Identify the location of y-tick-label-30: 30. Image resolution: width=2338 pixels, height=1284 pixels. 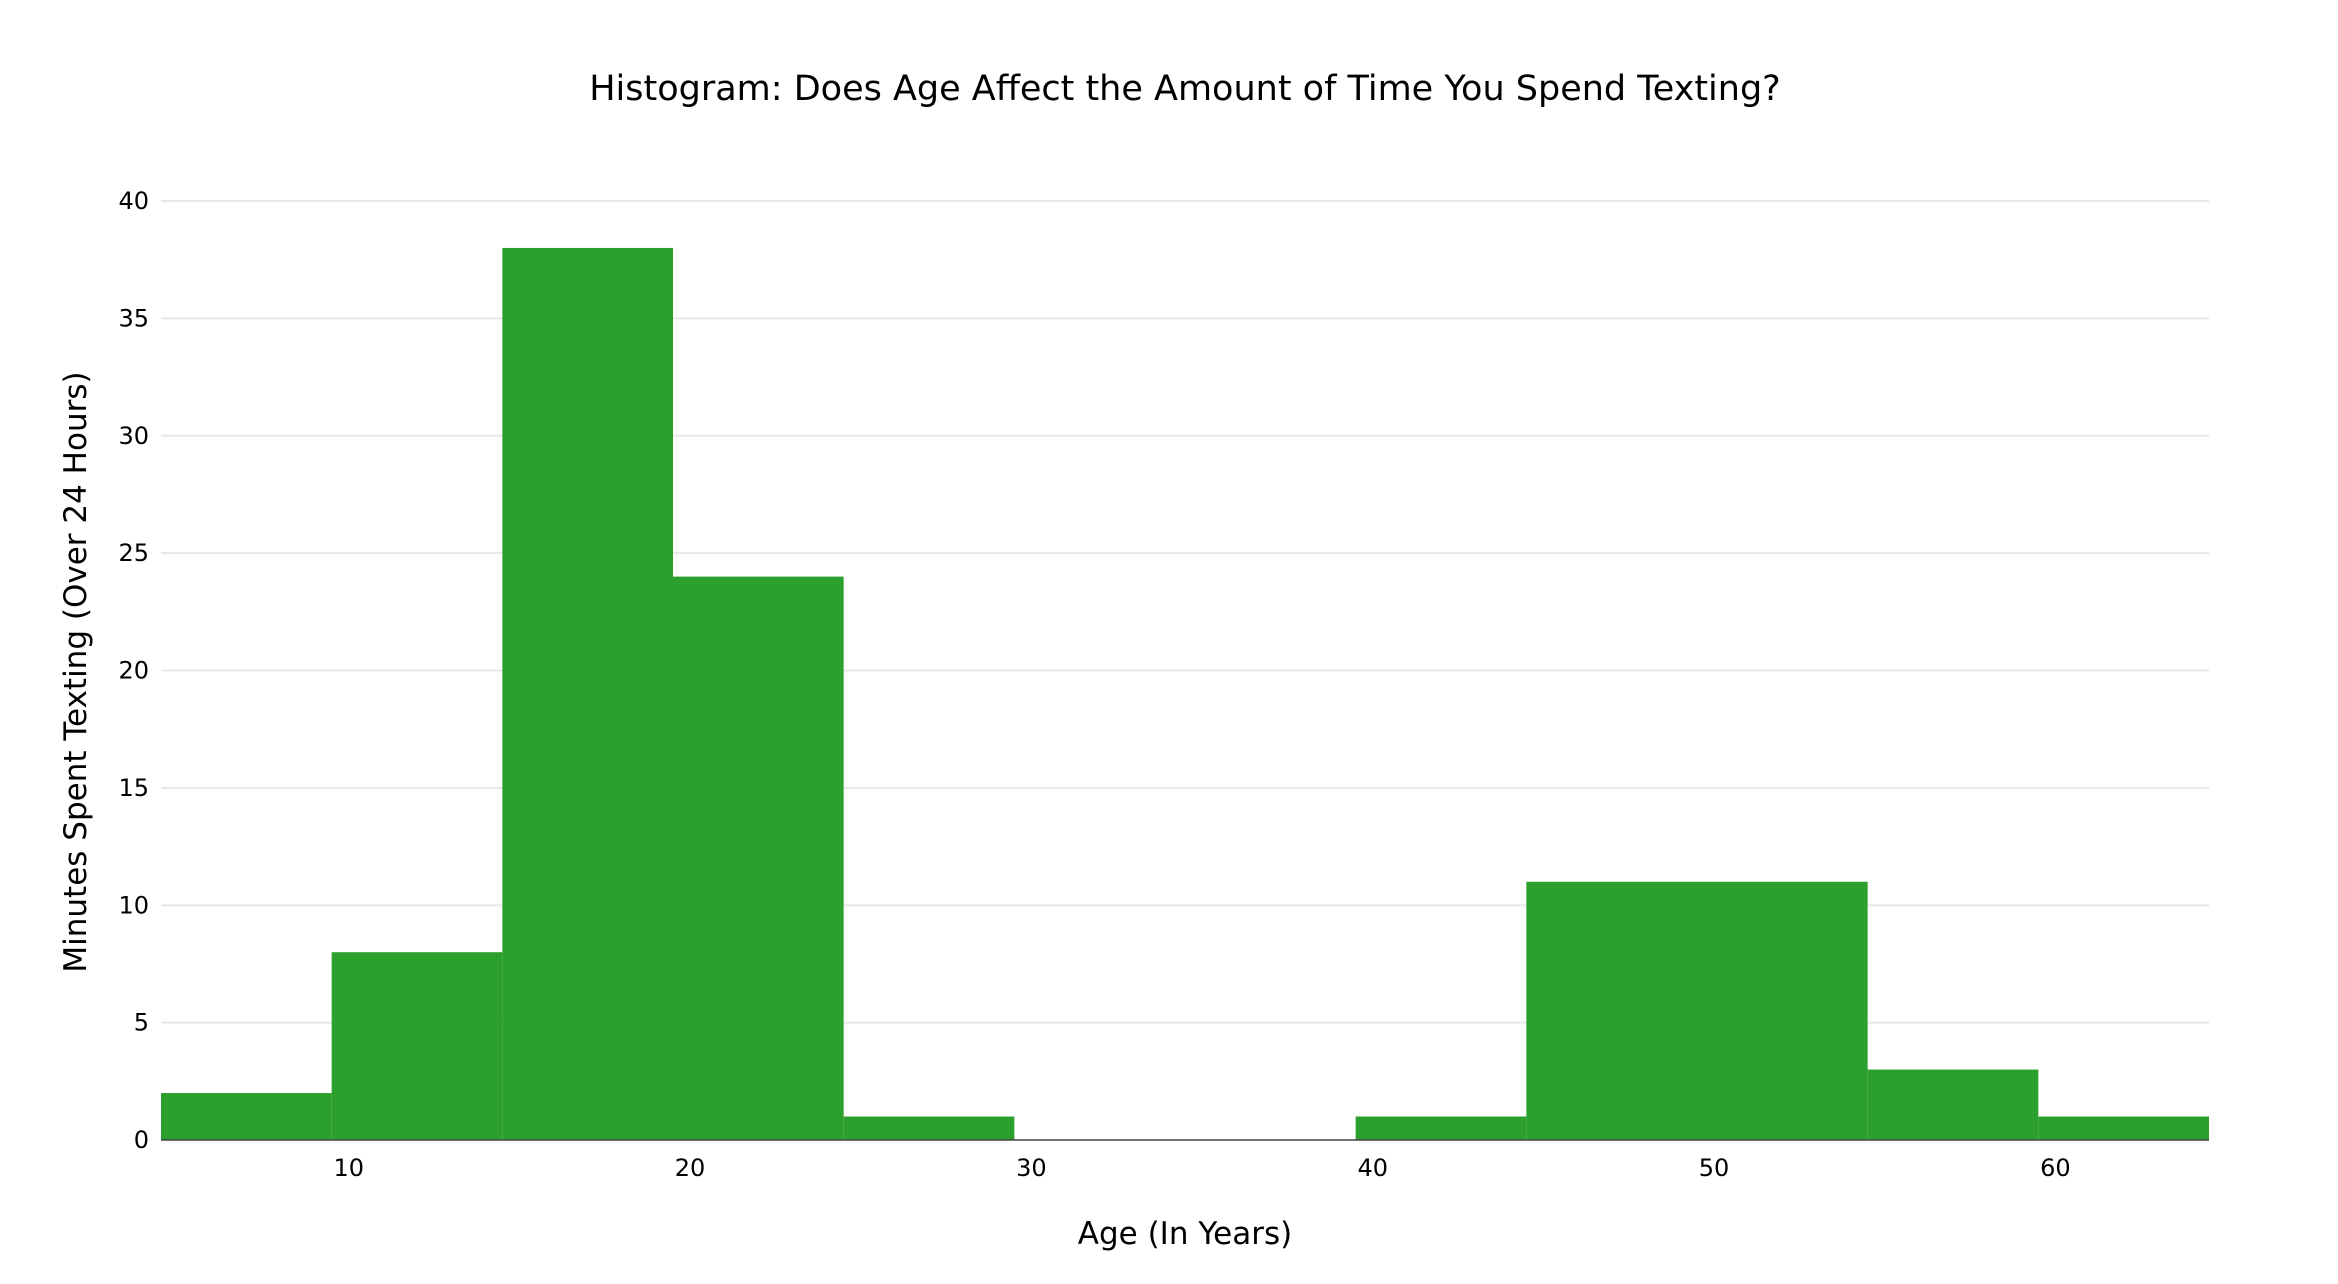
(133, 436).